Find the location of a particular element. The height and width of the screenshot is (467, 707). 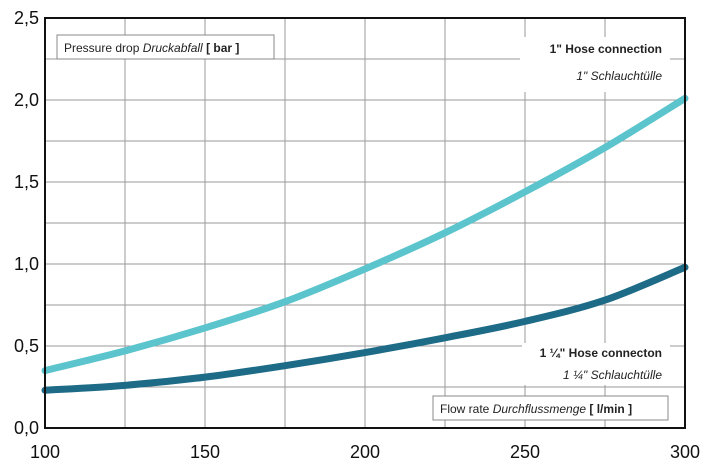

x-tick-label: 200 is located at coordinates (365, 452).